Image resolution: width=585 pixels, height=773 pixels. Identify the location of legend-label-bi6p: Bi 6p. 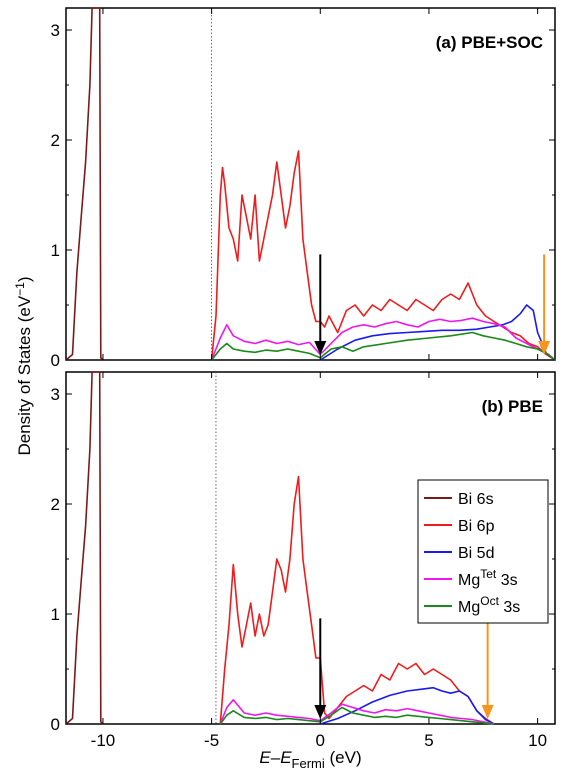
(476, 526).